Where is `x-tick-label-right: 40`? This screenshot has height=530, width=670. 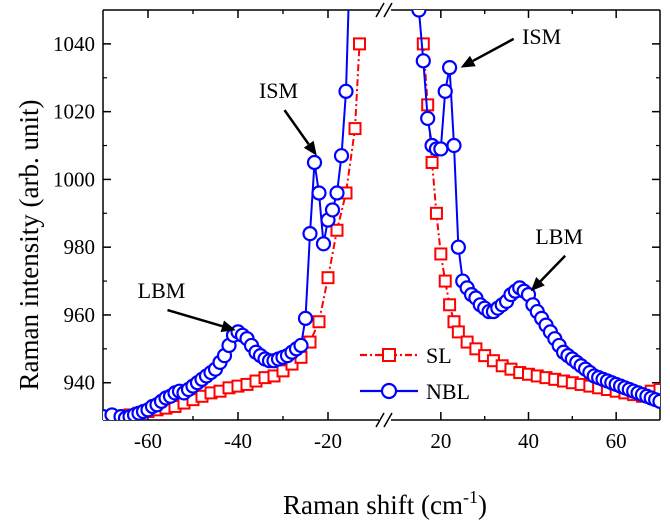
x-tick-label-right: 40 is located at coordinates (528, 441).